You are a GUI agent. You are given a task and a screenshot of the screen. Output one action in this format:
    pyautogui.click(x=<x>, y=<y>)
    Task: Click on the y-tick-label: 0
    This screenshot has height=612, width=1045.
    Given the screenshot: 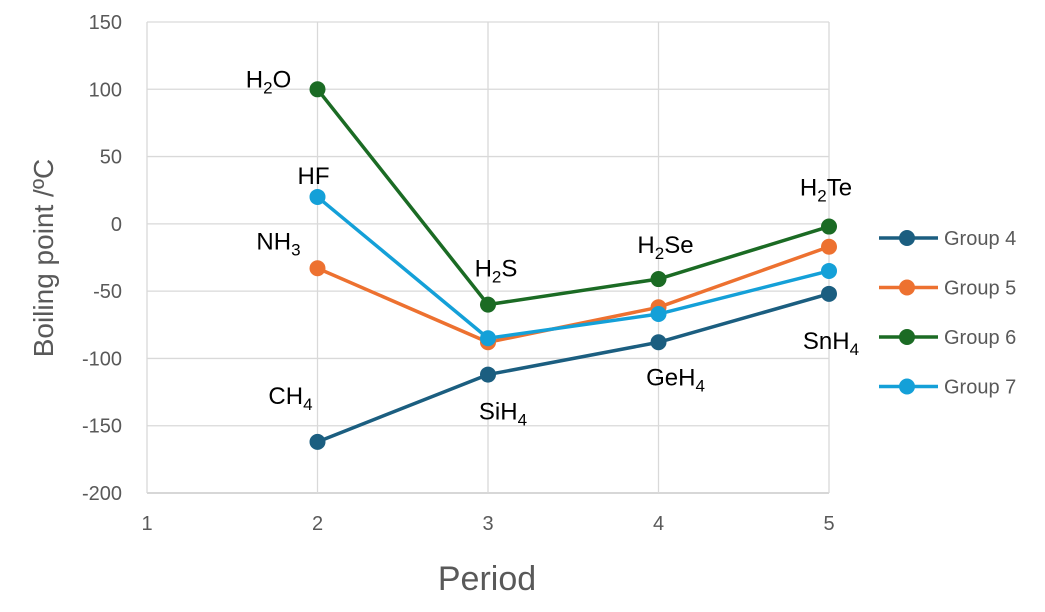 What is the action you would take?
    pyautogui.click(x=116, y=225)
    